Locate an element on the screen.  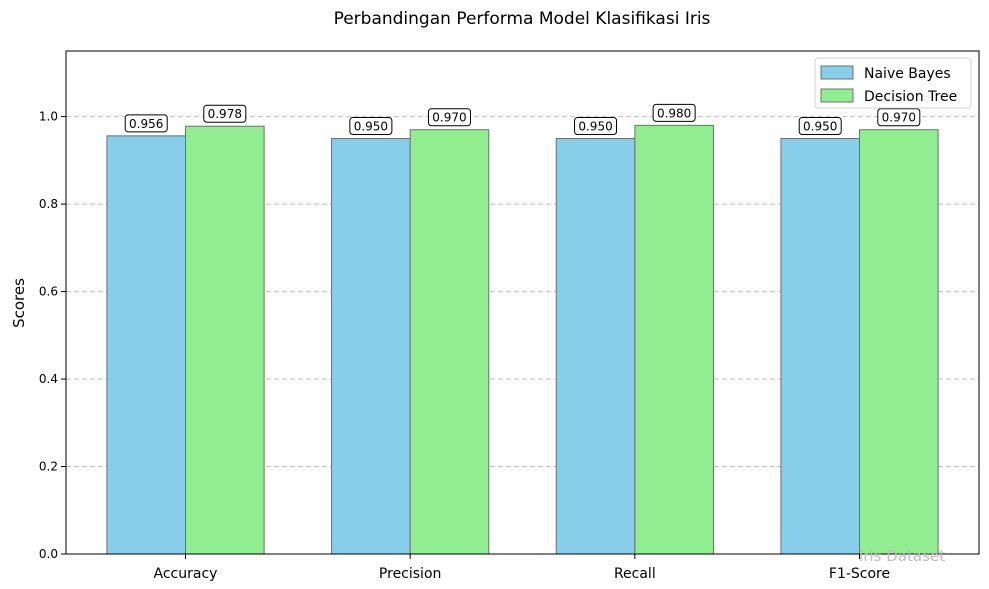
legend-swatch-naive-bayes is located at coordinates (837, 72).